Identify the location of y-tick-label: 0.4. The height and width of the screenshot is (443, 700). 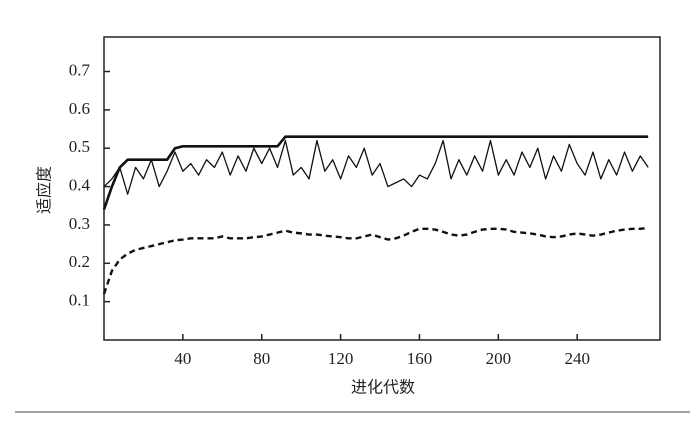
(80, 184).